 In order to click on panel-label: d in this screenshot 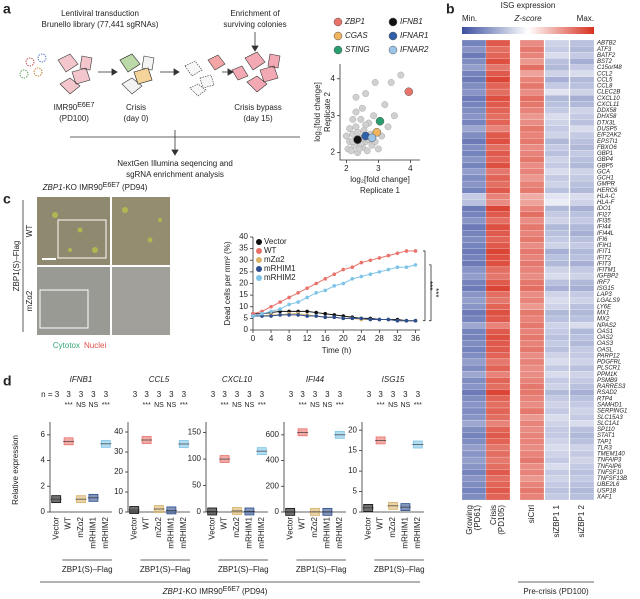, I will do `click(7, 381)`.